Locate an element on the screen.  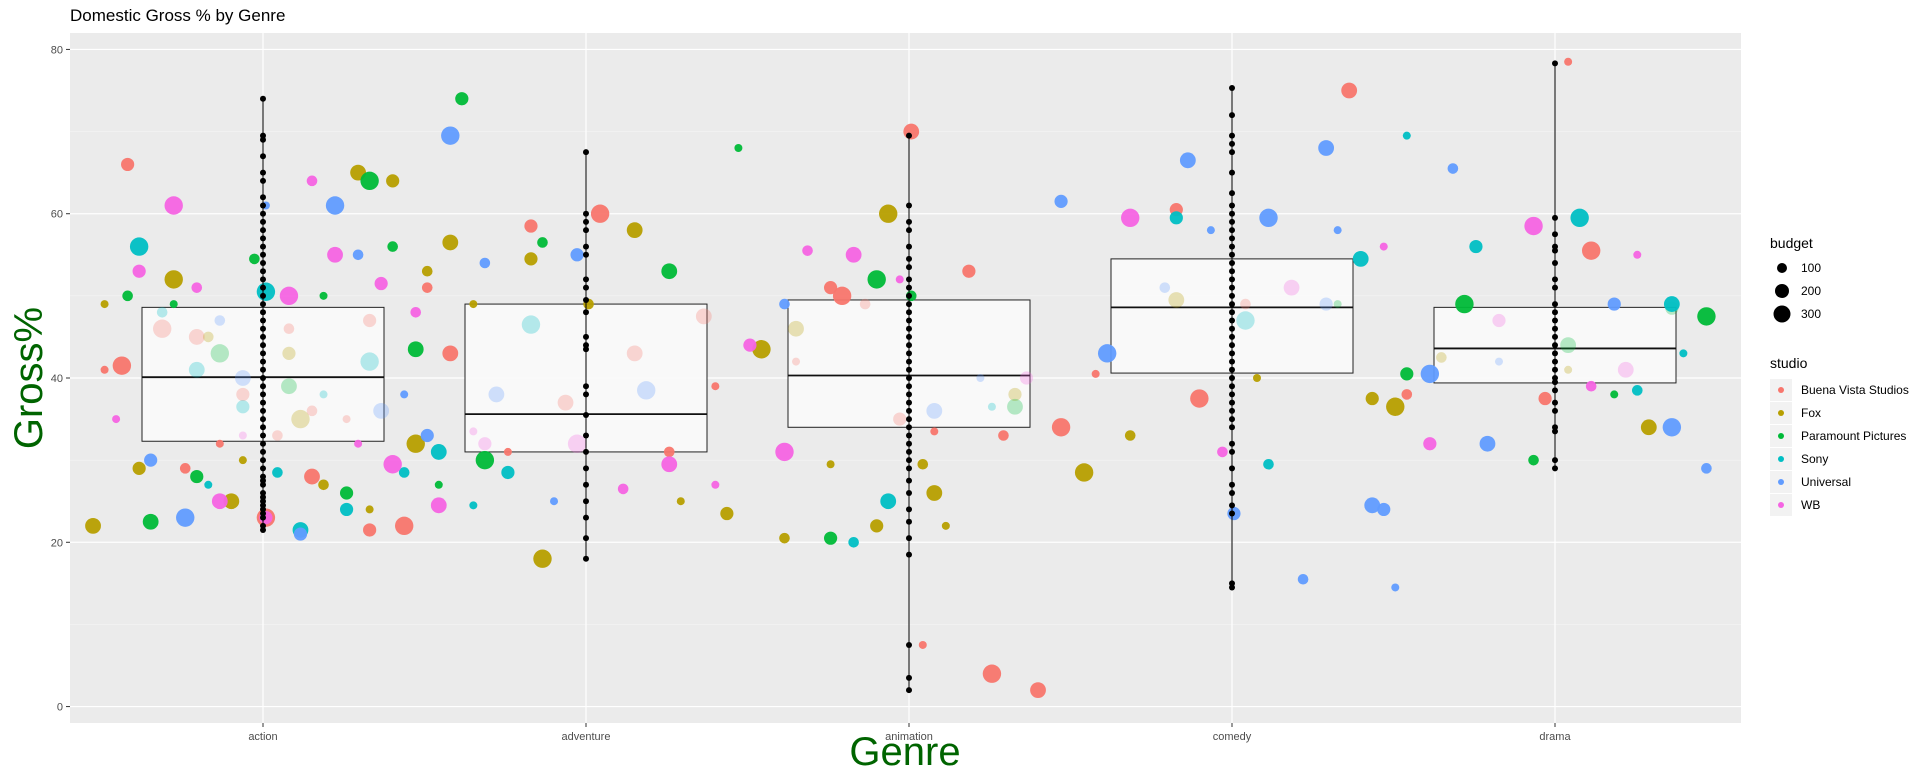
legend-title-budget: budget is located at coordinates (1791, 243).